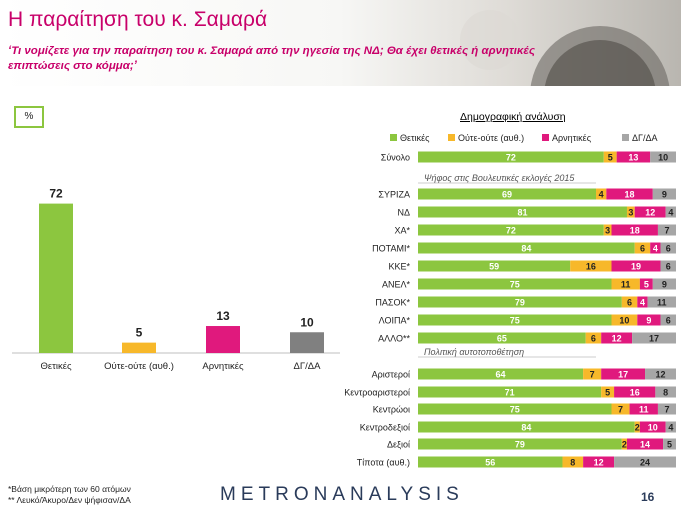  Describe the element at coordinates (223, 316) in the screenshot. I see `data-label: 13` at that location.